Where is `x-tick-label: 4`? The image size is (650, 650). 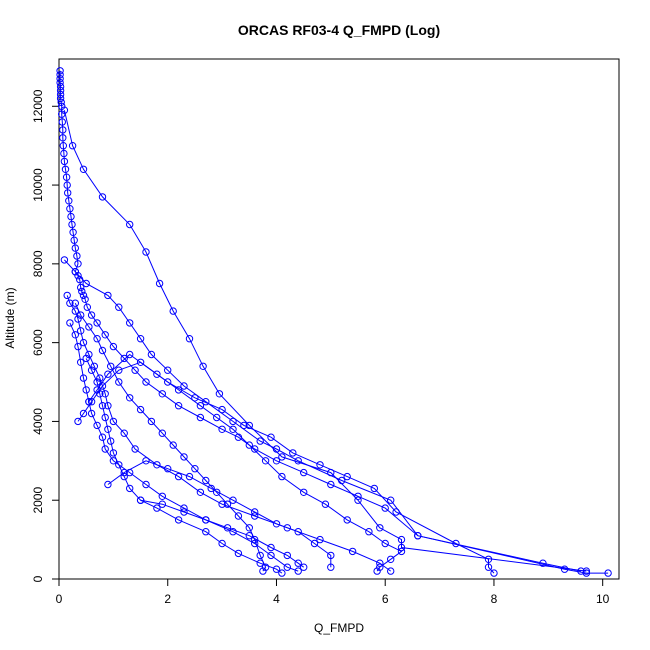
x-tick-label: 4 is located at coordinates (276, 599).